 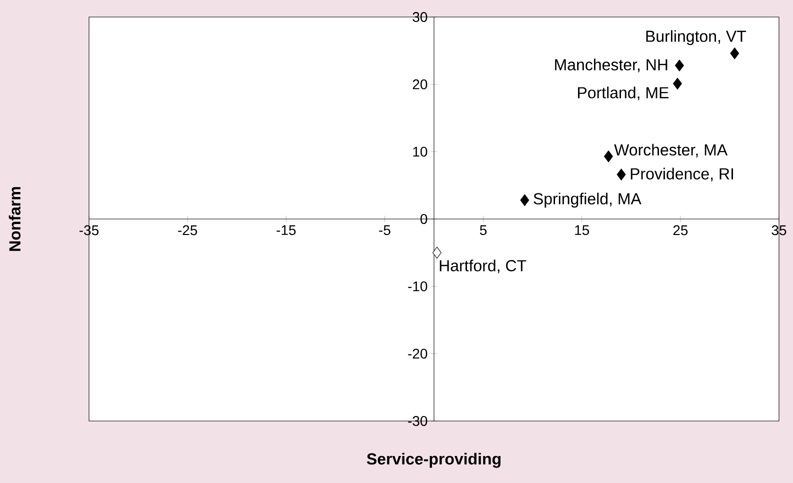 I want to click on annotation: Springfield, MA, so click(x=588, y=200).